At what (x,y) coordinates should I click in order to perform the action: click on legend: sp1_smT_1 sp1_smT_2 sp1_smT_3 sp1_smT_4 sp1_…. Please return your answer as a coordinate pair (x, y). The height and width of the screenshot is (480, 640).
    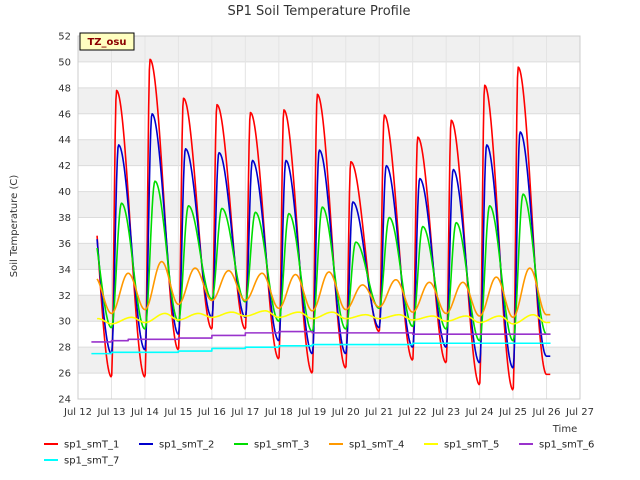
    Looking at the image, I should click on (319, 453).